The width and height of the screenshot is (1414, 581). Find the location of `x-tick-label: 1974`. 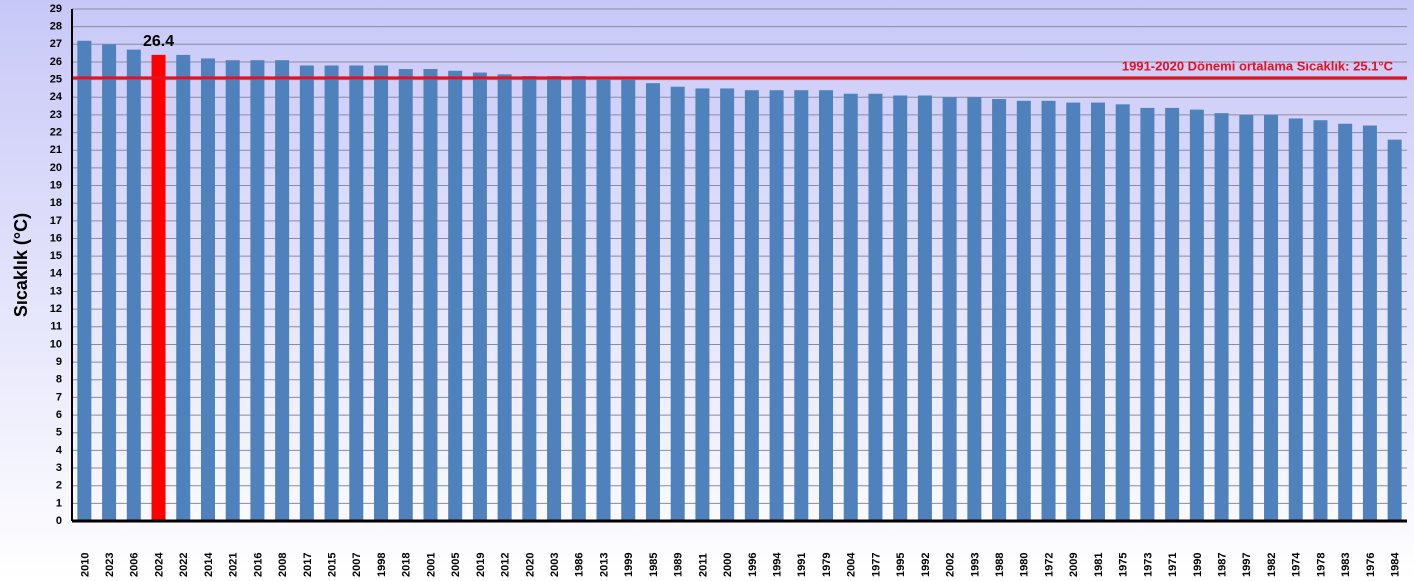

x-tick-label: 1974 is located at coordinates (1297, 564).